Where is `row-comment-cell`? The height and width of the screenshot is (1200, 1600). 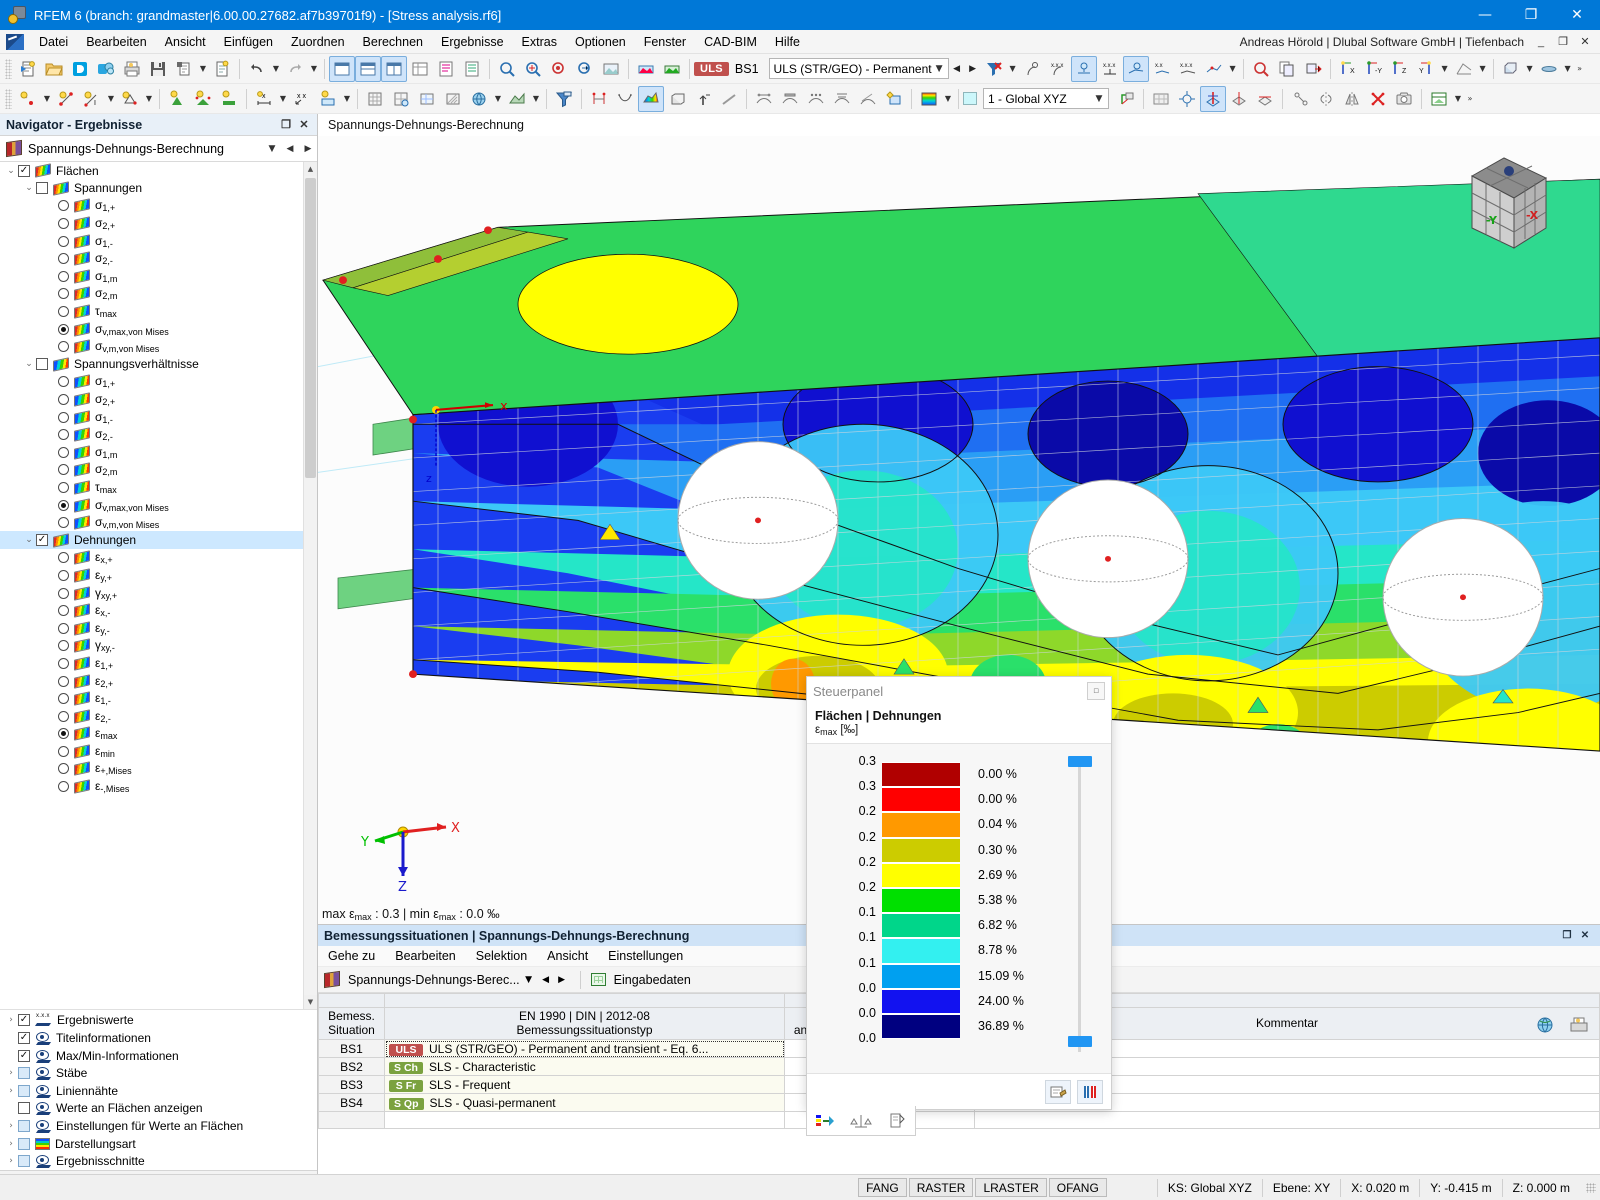
row-comment-cell is located at coordinates (1287, 1048).